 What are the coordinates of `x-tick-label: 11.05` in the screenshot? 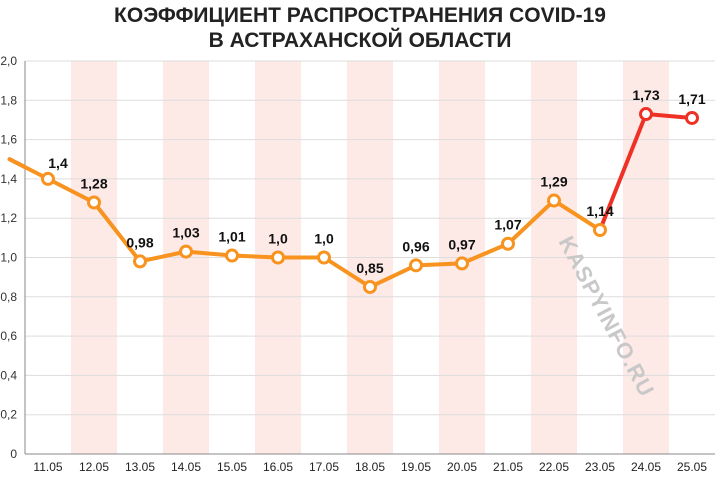 It's located at (47, 467).